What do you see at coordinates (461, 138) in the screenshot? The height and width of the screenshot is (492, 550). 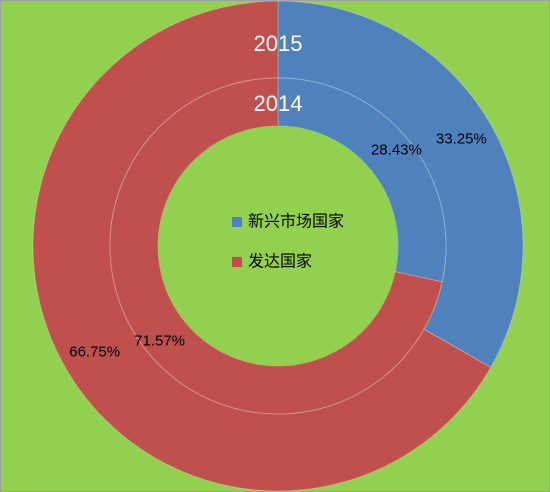 I see `value-label: 33.25%` at bounding box center [461, 138].